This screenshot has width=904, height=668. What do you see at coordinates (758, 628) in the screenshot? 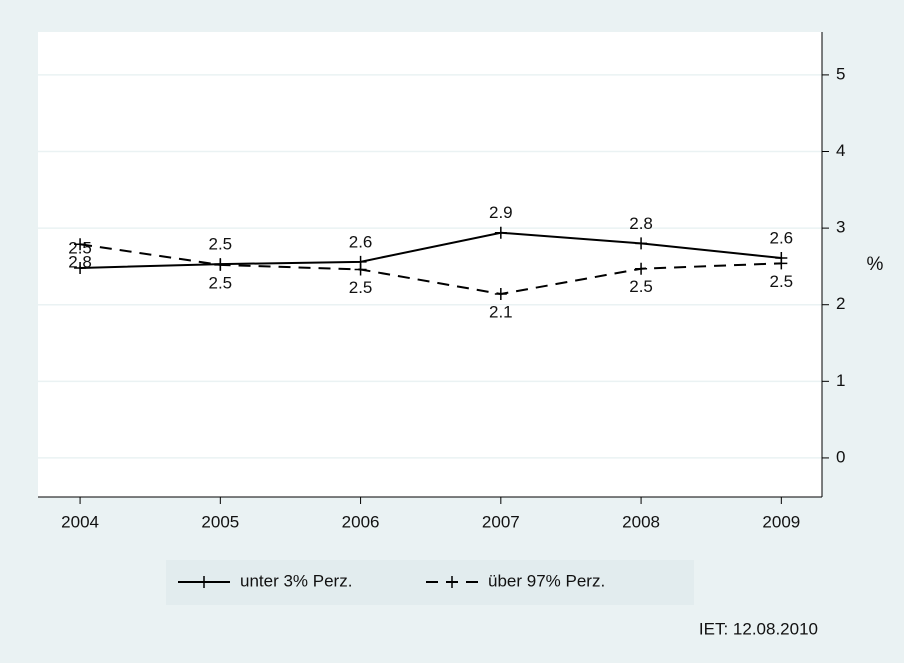
I see `note: IET: 12.08.2010` at bounding box center [758, 628].